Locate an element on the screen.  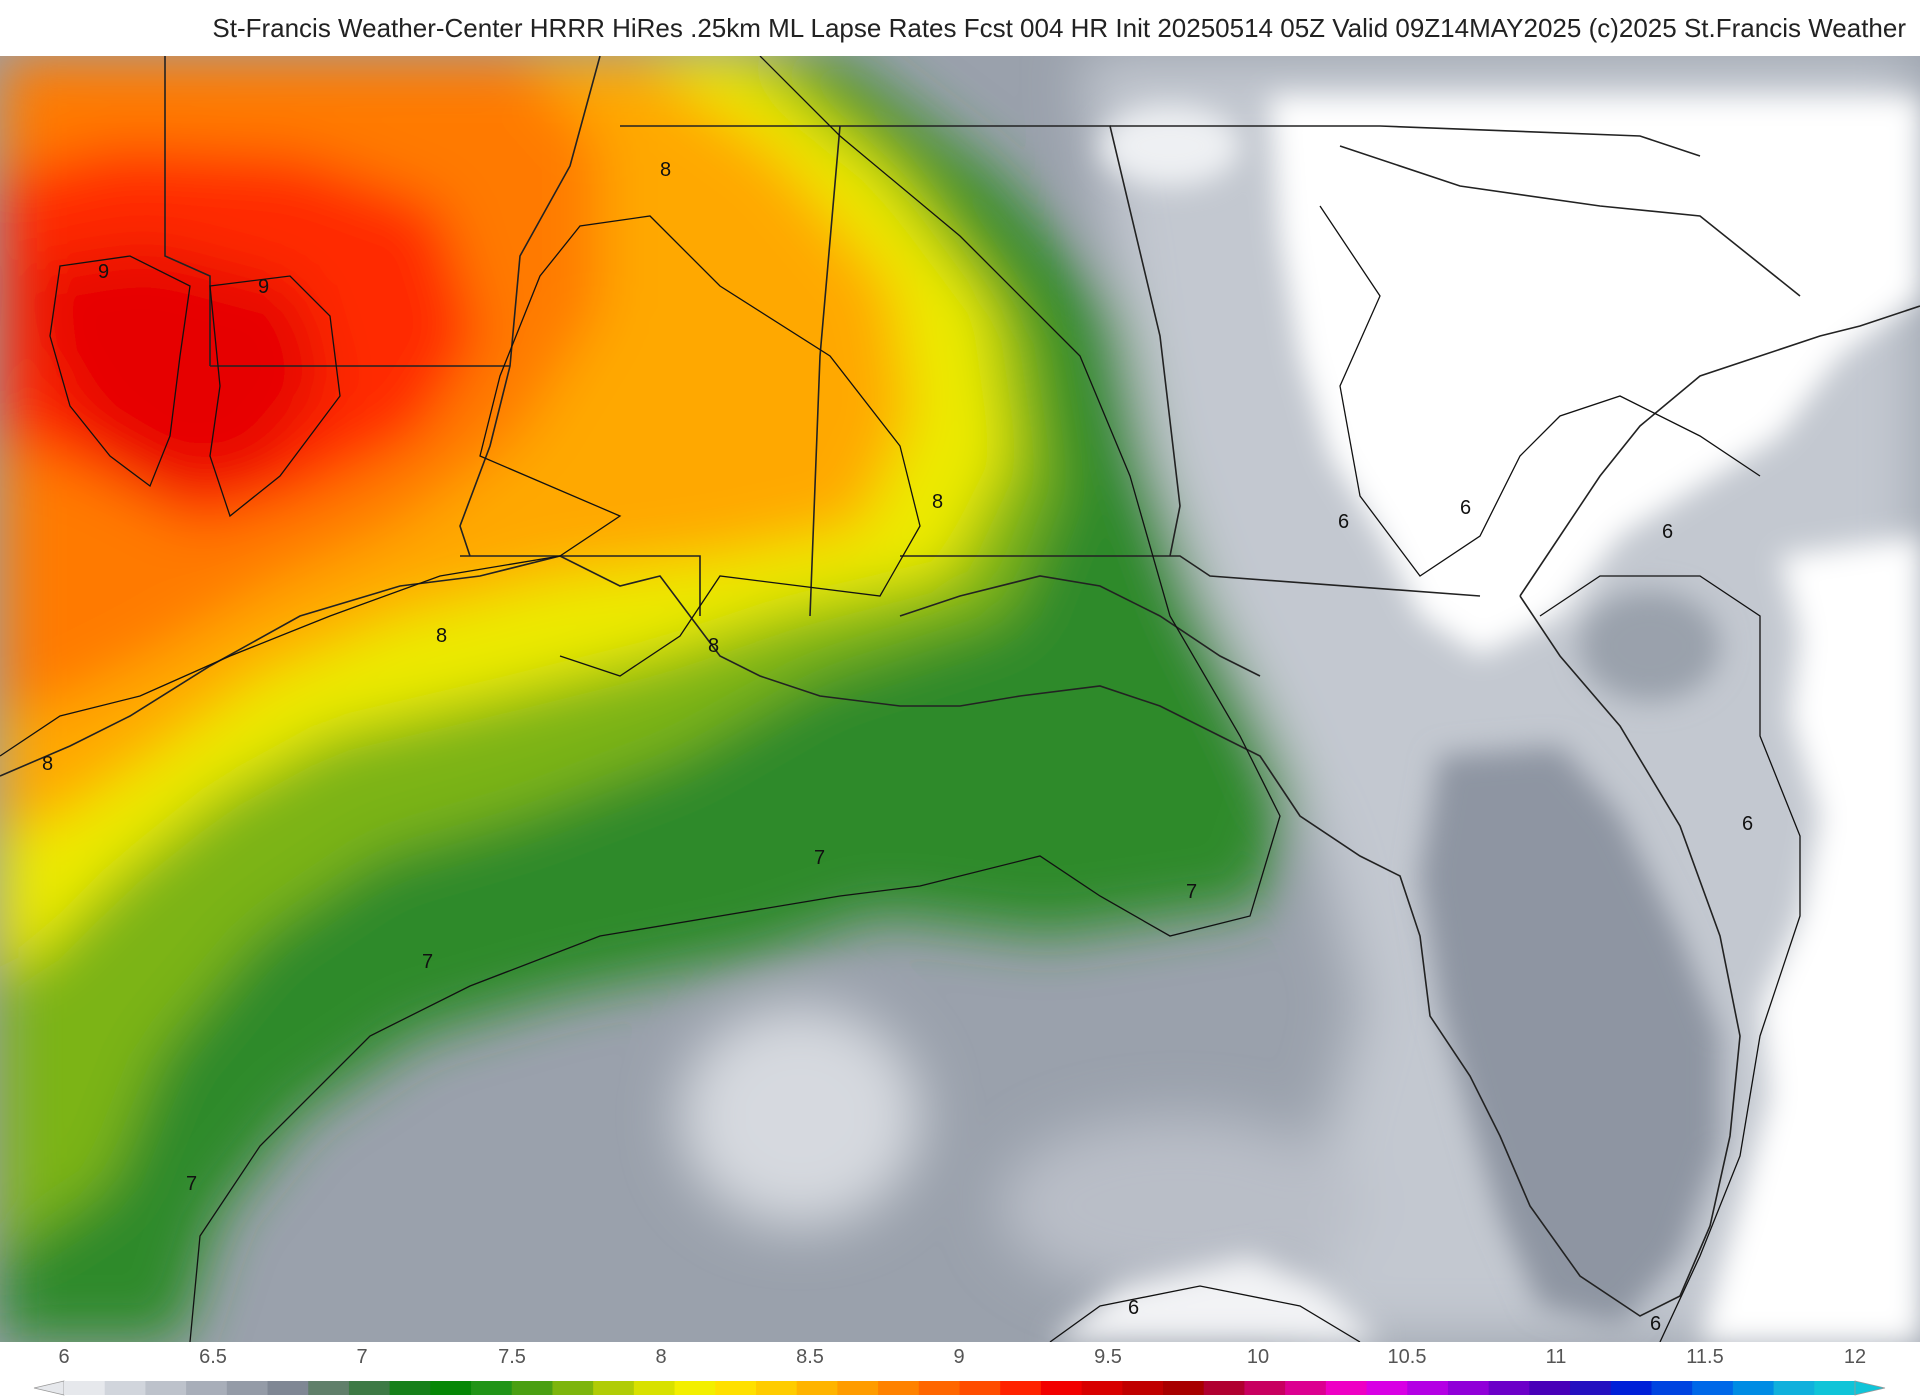
contour-6-gulf is located at coordinates (1205, 1313).